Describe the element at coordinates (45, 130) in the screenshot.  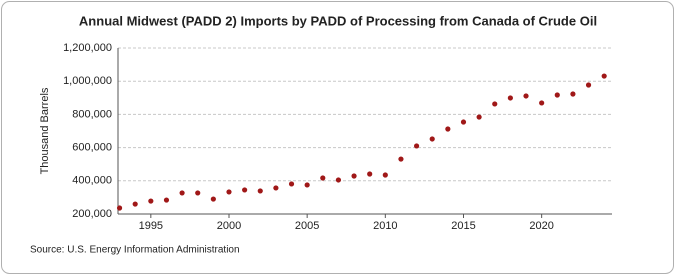
I see `y-axis-label: Thousand Barrels` at that location.